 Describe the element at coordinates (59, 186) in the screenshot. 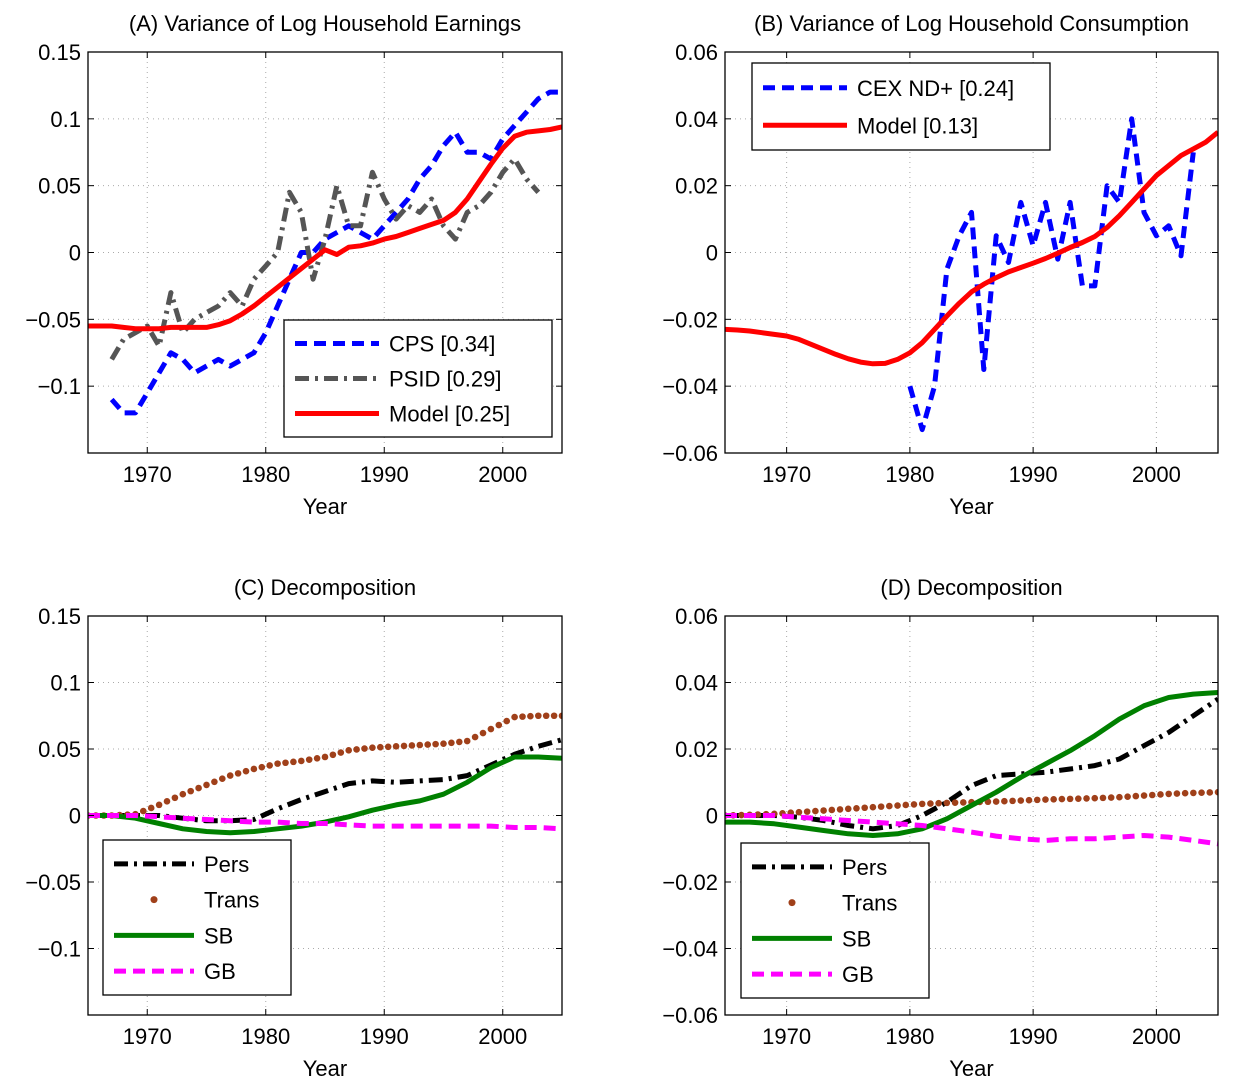

I see `y-tick-label: 0.05` at that location.